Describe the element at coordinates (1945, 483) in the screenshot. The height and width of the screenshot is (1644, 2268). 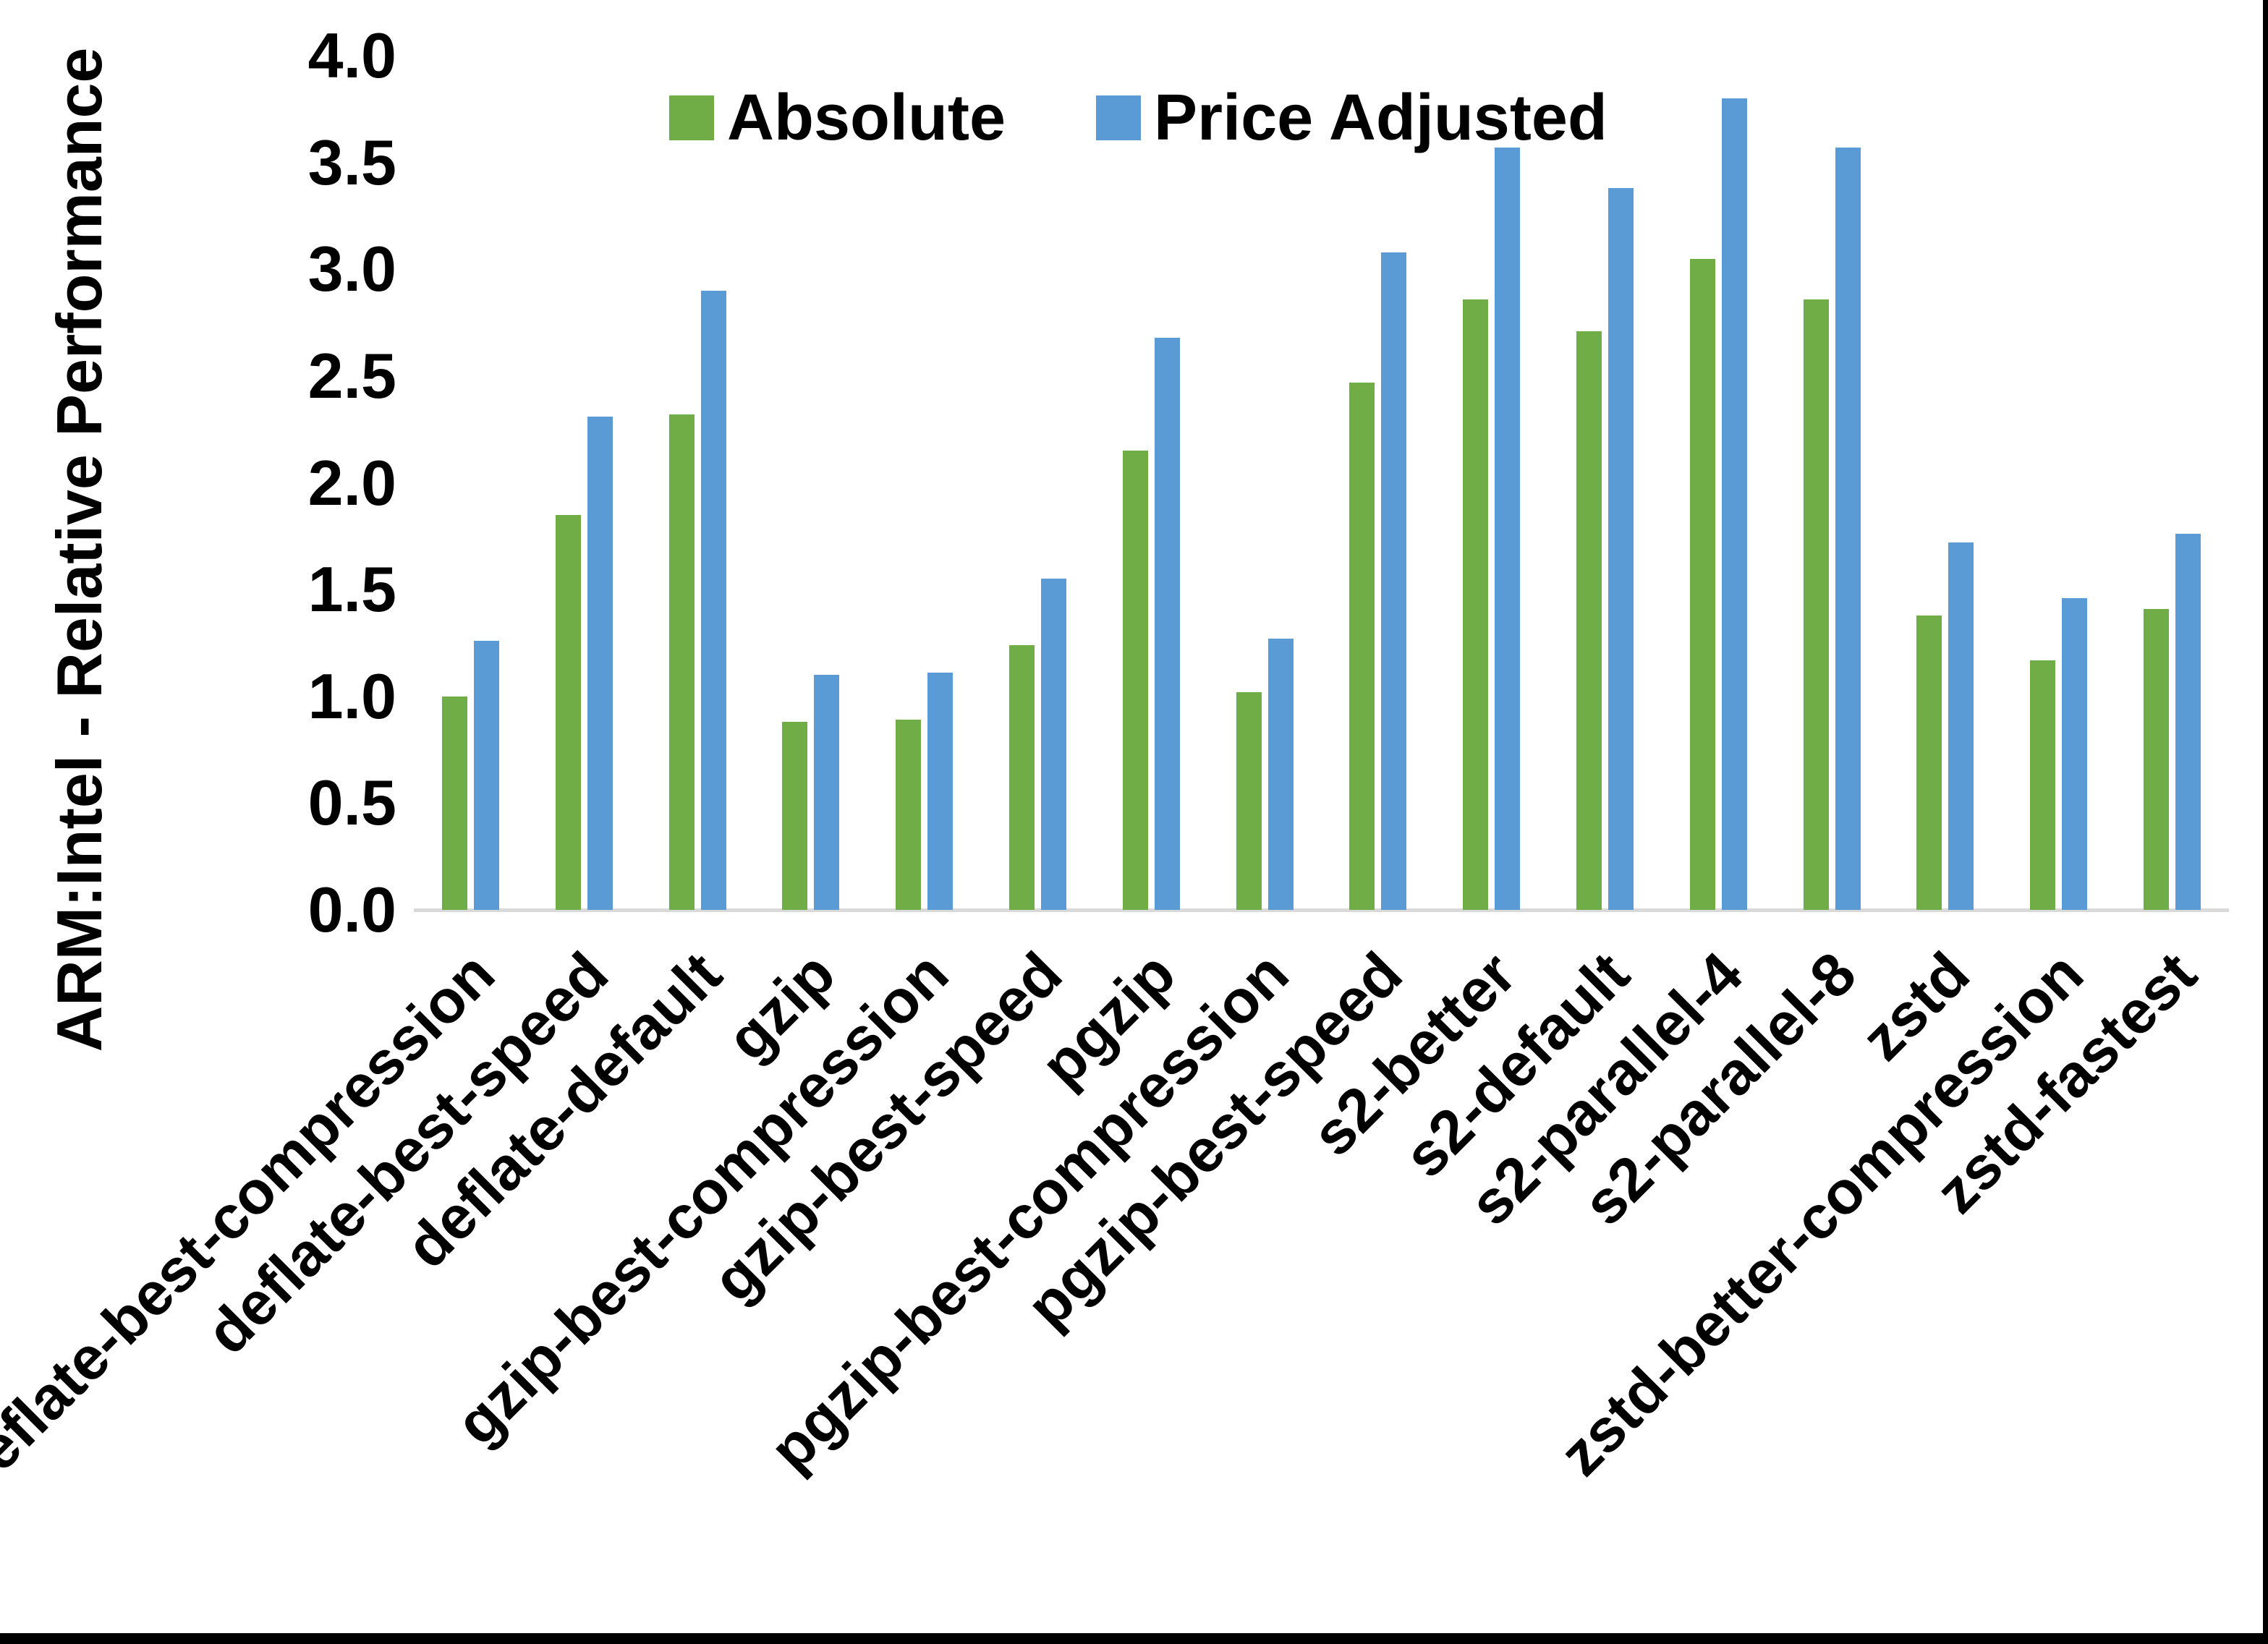
I see `bar-group-zstd` at that location.